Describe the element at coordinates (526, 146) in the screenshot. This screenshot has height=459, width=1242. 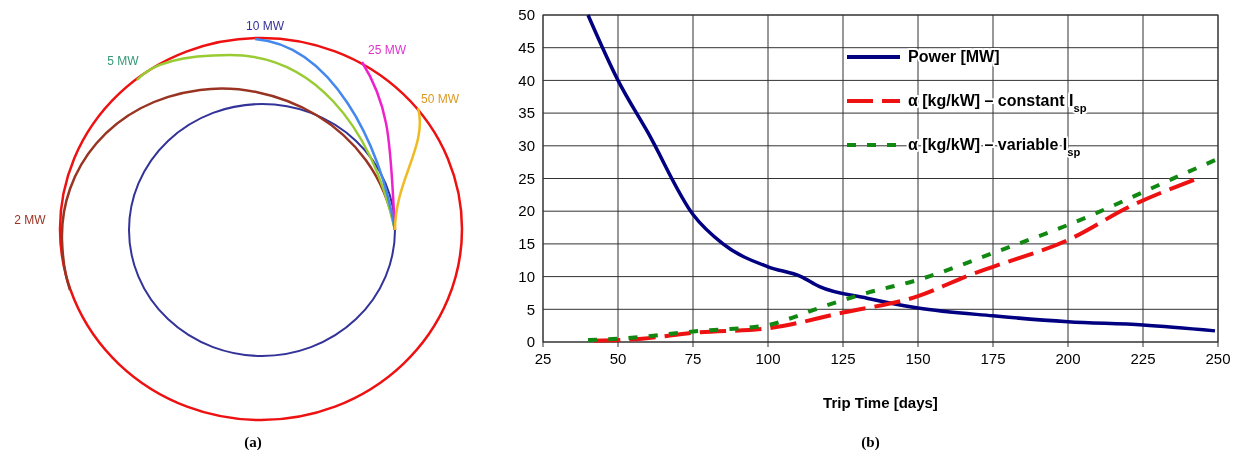
I see `y-tick-label: 30` at that location.